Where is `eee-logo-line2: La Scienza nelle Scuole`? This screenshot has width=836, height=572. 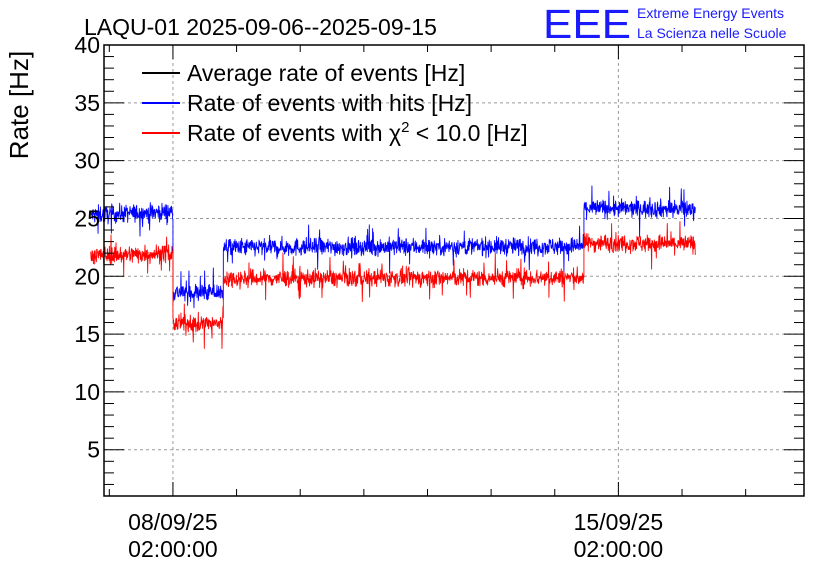
eee-logo-line2: La Scienza nelle Scuole is located at coordinates (712, 33).